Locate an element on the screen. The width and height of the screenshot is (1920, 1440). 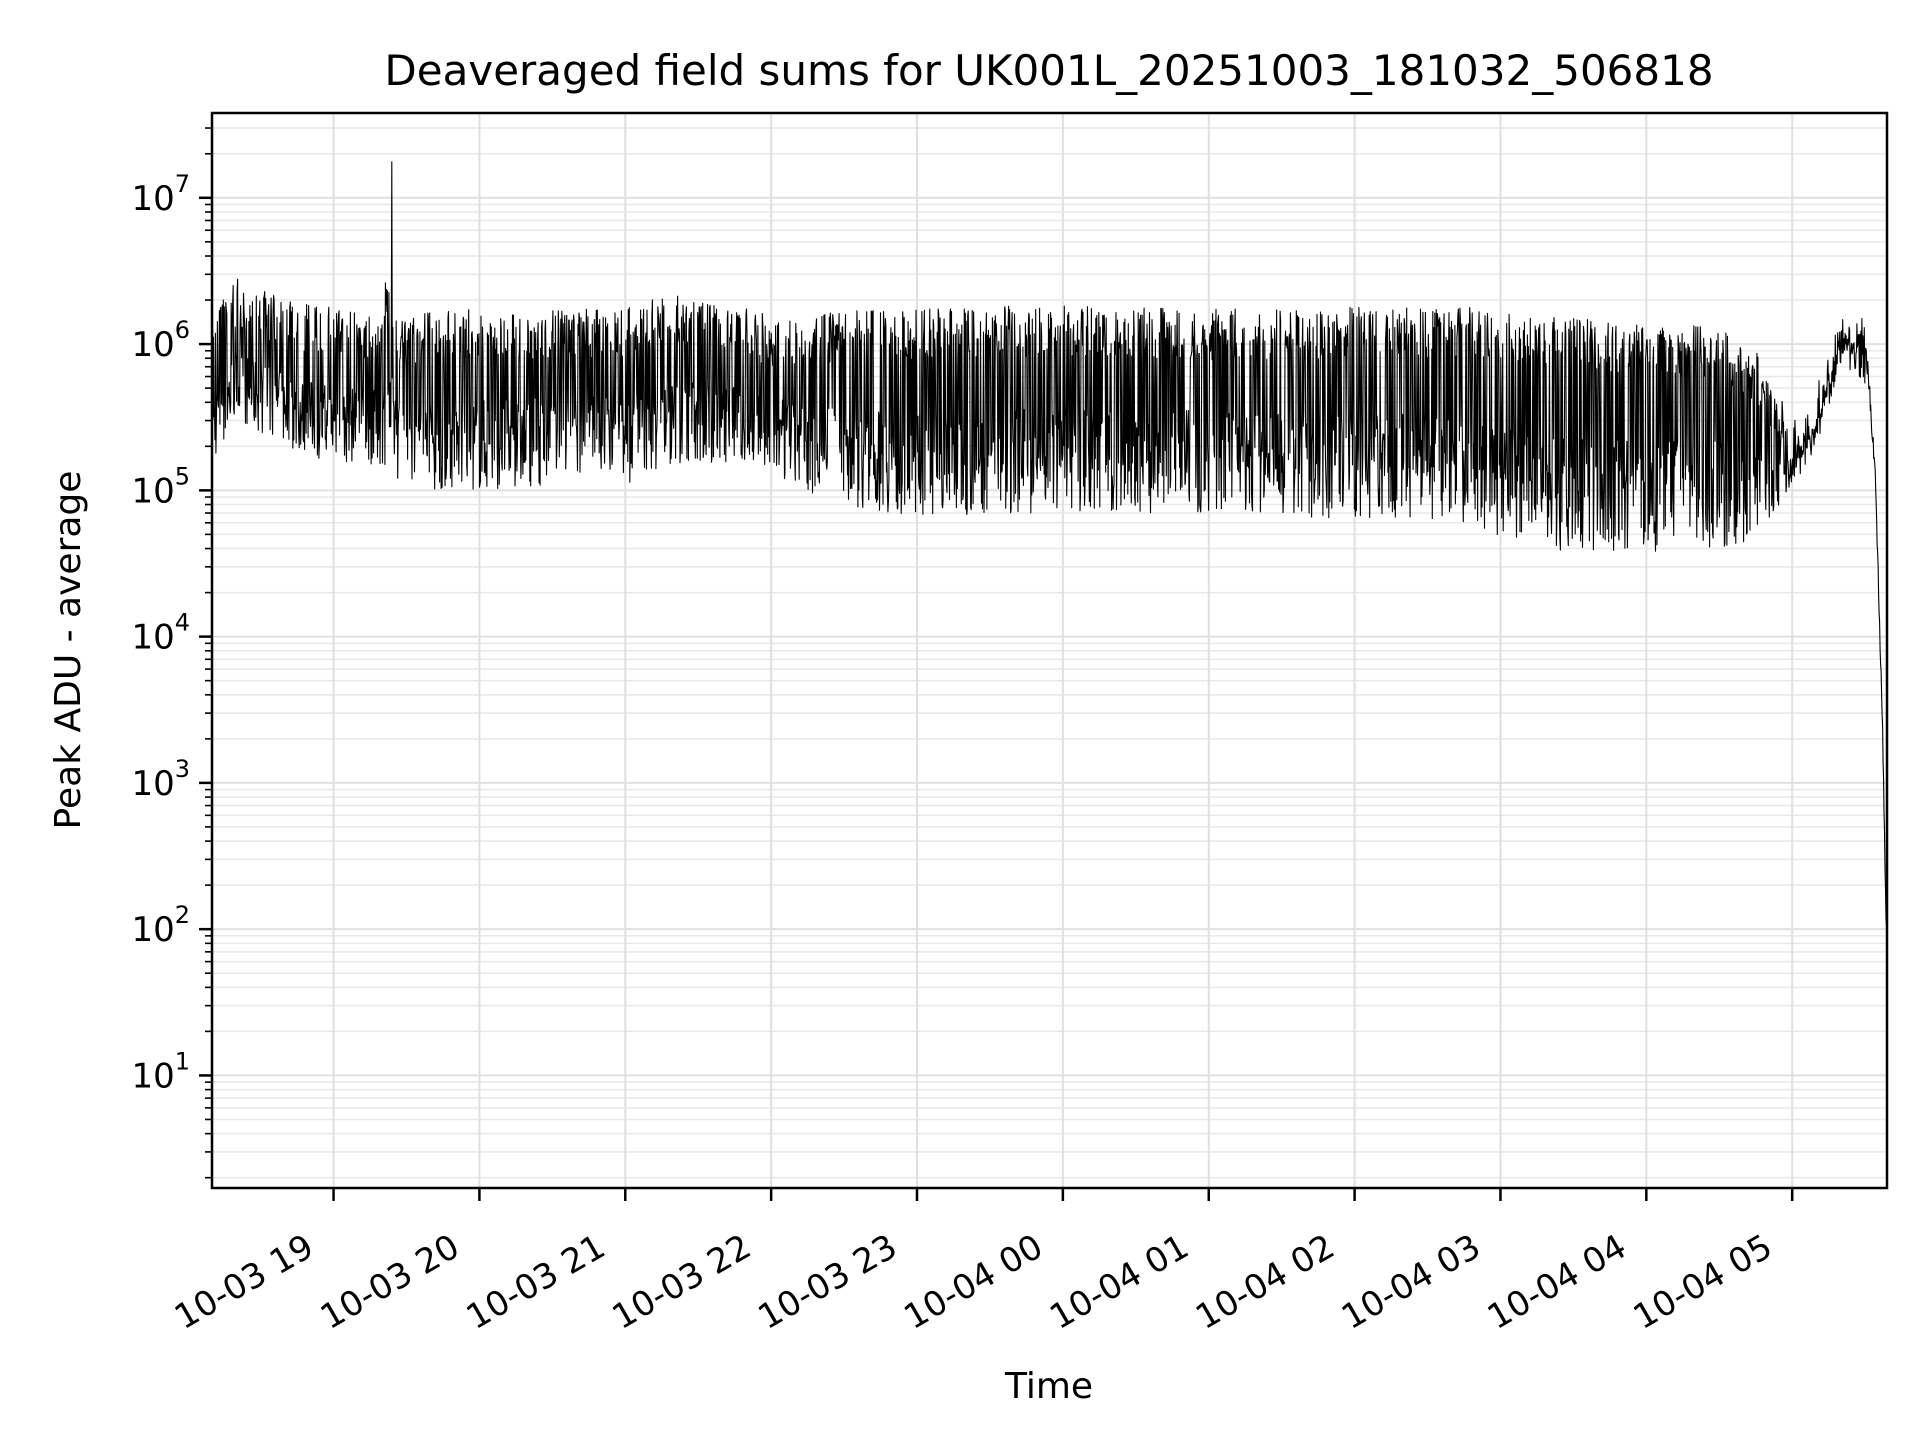
y-tick-exponent: 6 is located at coordinates (182, 330).